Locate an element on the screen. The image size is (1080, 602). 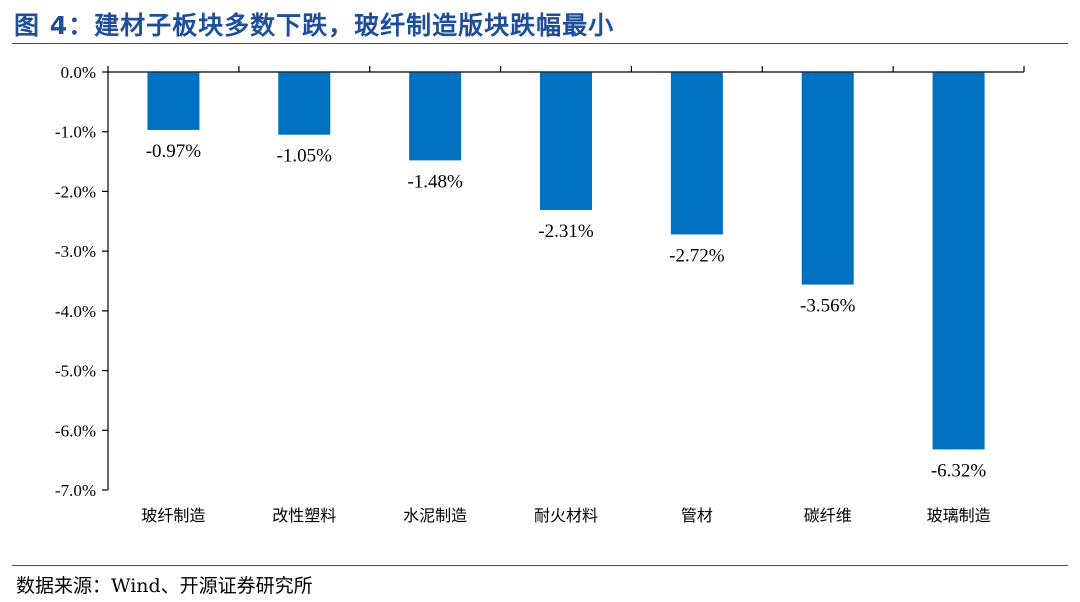
category-label: 改性塑料 is located at coordinates (304, 515).